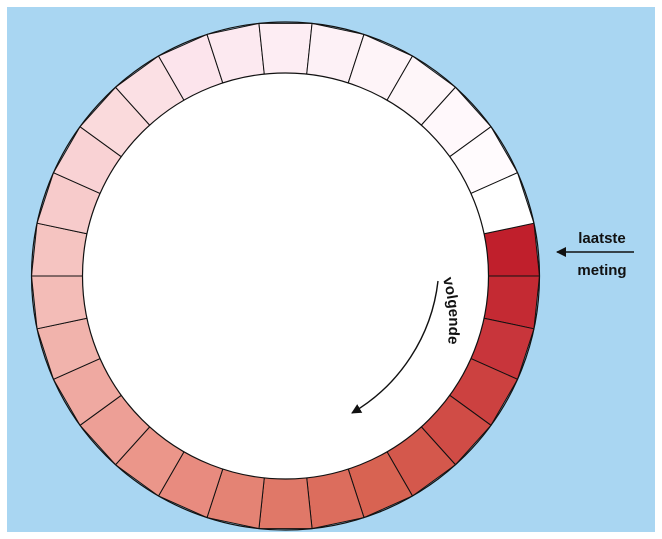 This screenshot has height=539, width=662. I want to click on latest-label-line1: laatste, so click(602, 238).